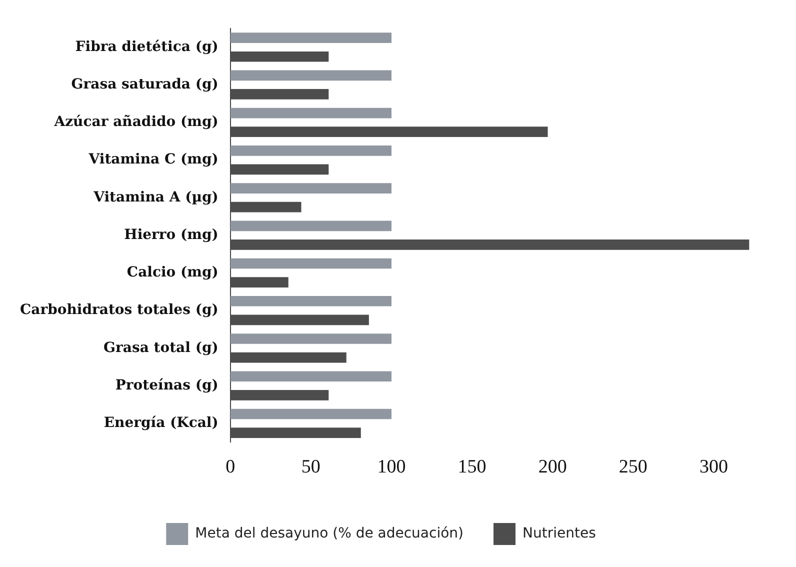  Describe the element at coordinates (633, 467) in the screenshot. I see `x-tick-label: 250` at that location.